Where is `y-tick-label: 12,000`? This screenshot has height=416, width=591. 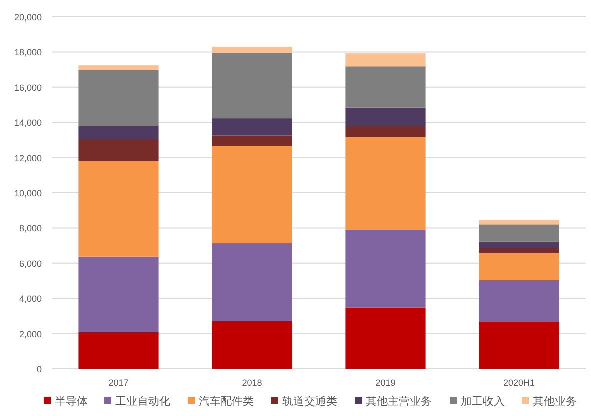
y-tick-label: 12,000 is located at coordinates (28, 158).